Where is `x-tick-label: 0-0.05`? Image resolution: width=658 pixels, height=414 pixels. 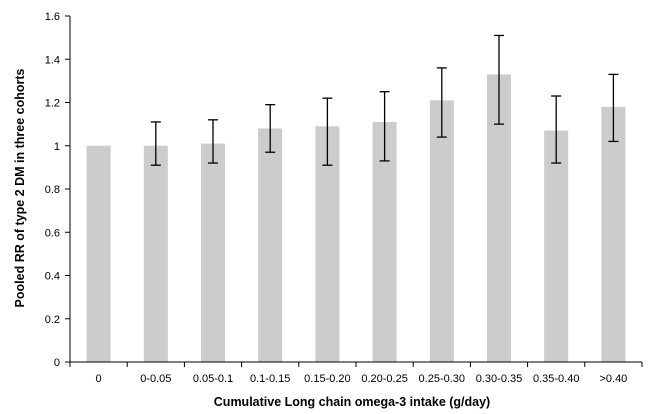
x-tick-label: 0-0.05 is located at coordinates (155, 379).